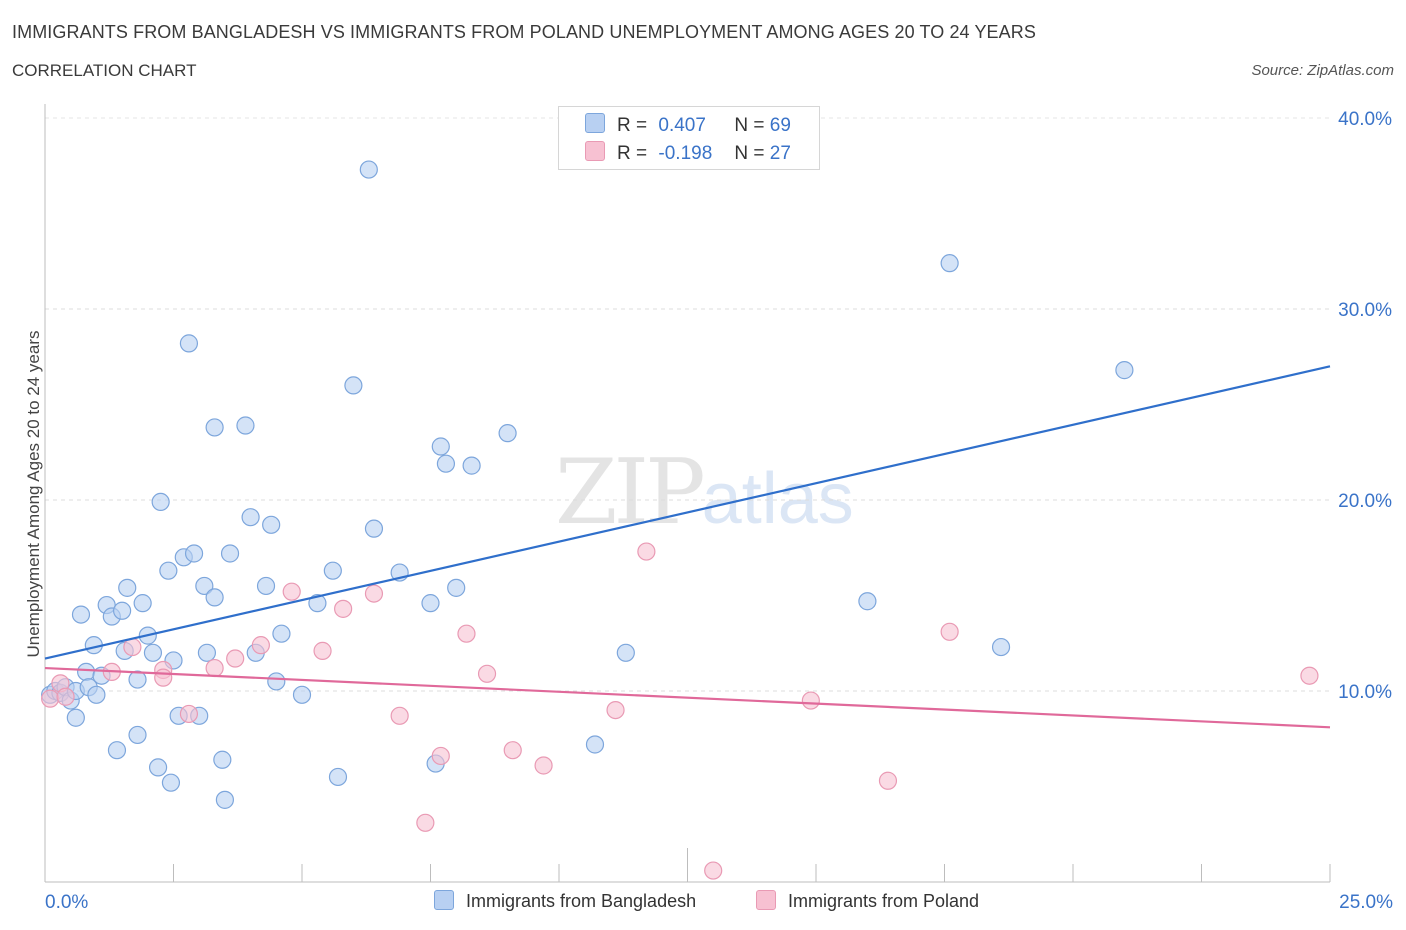  I want to click on chart-subtitle: CORRELATION CHART, so click(104, 70).